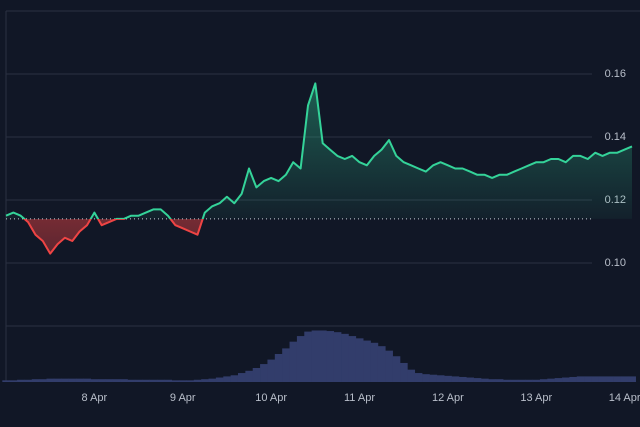 Image resolution: width=640 pixels, height=427 pixels. Describe the element at coordinates (624, 398) in the screenshot. I see `x-tick-label: 14 Apr` at that location.